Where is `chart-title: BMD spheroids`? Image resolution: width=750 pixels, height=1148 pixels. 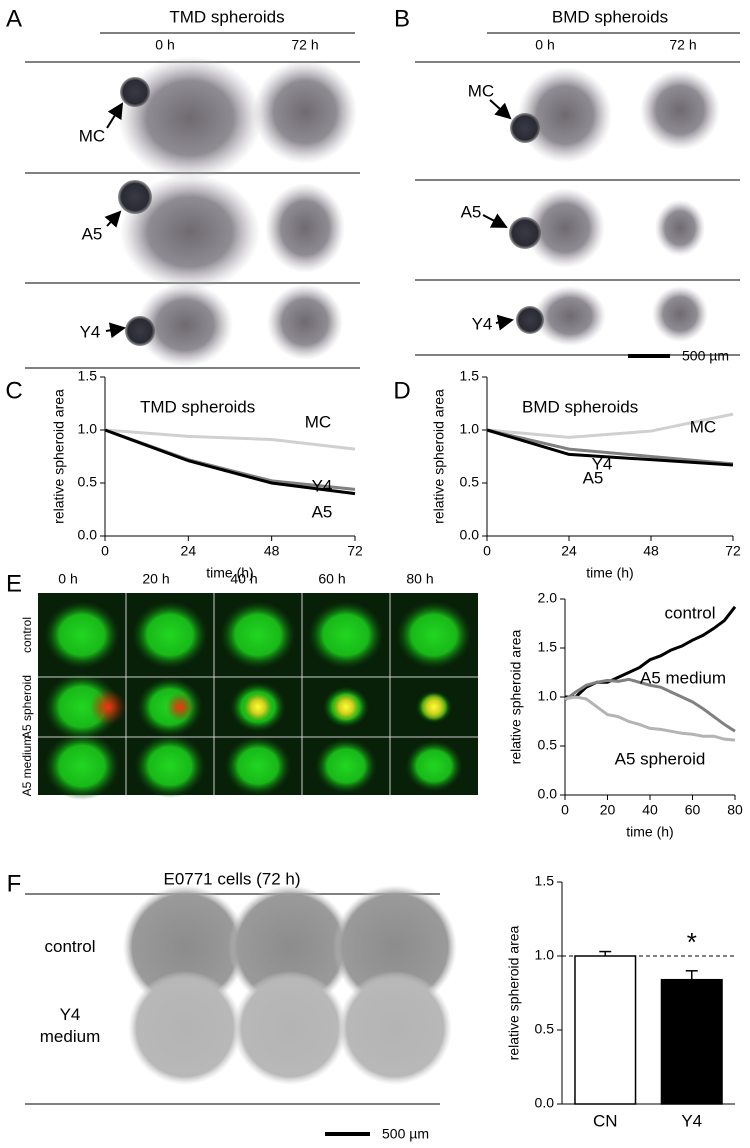 chart-title: BMD spheroids is located at coordinates (580, 406).